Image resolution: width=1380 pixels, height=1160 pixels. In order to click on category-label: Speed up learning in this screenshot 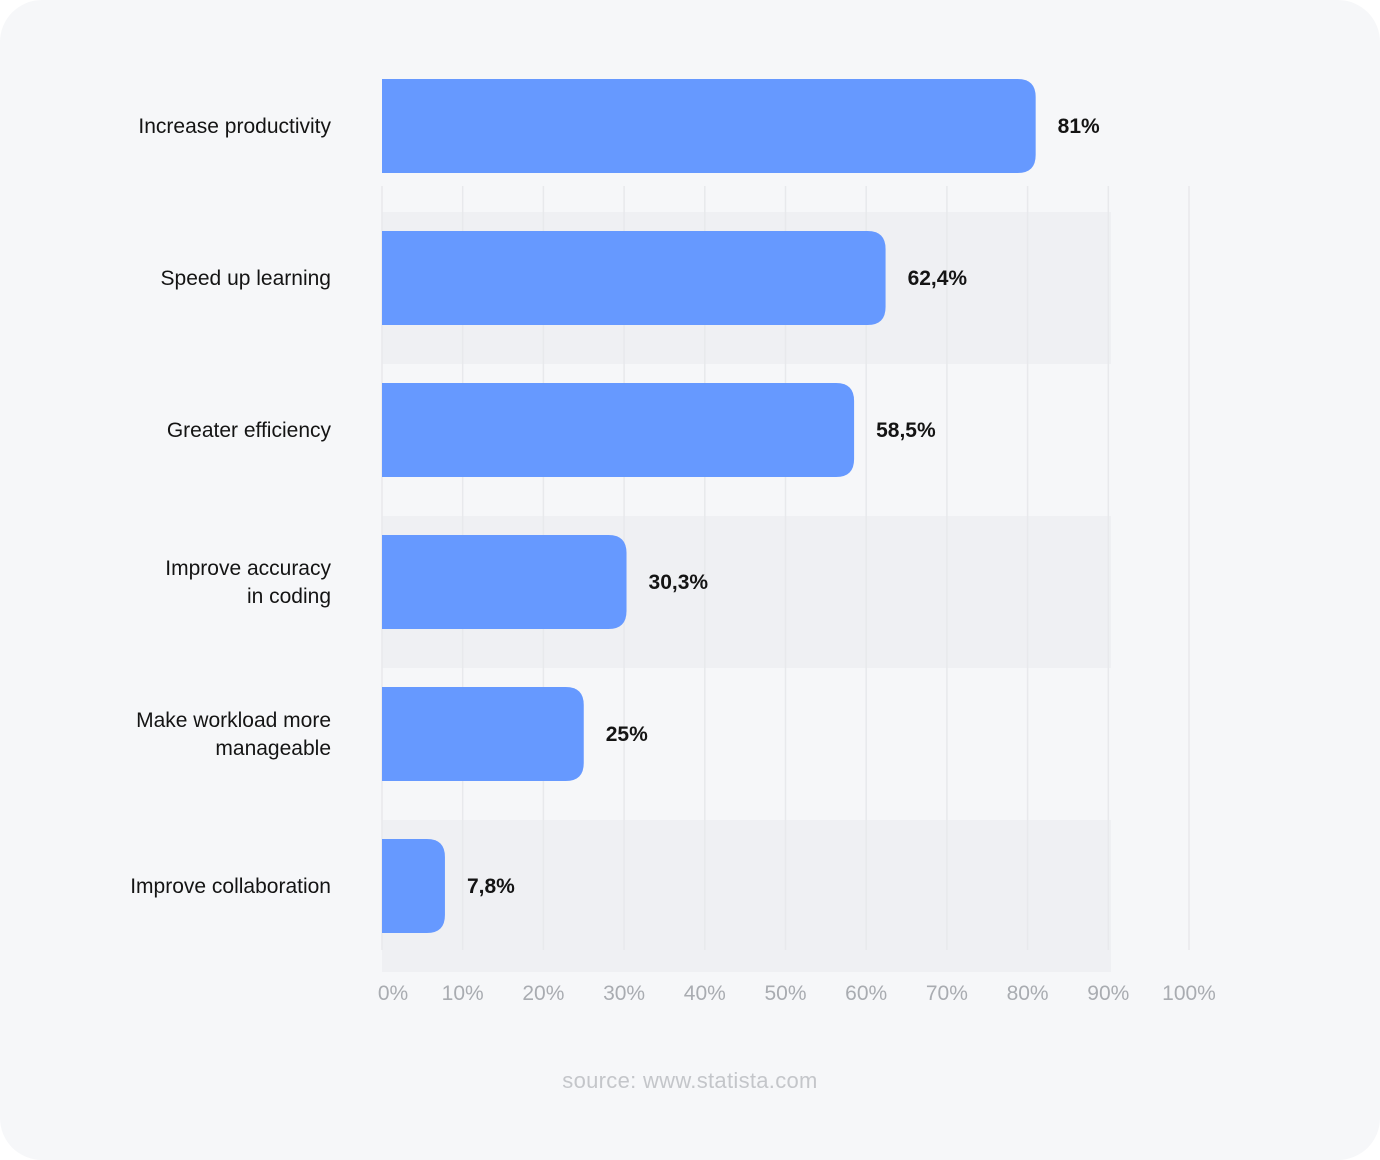, I will do `click(246, 278)`.